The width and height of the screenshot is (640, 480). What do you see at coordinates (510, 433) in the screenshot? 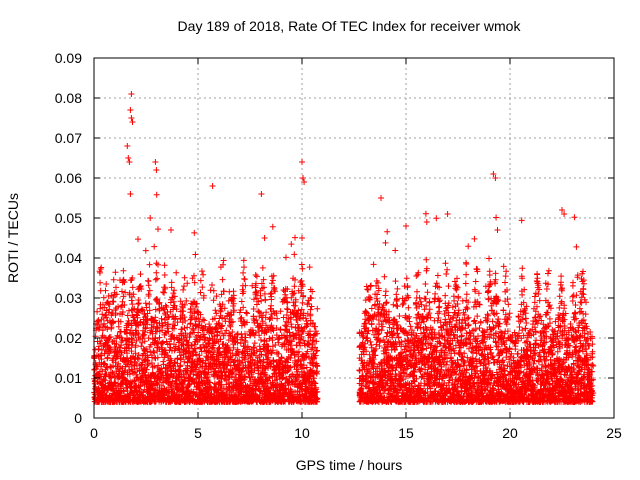
I see `x-tick-label: 20` at bounding box center [510, 433].